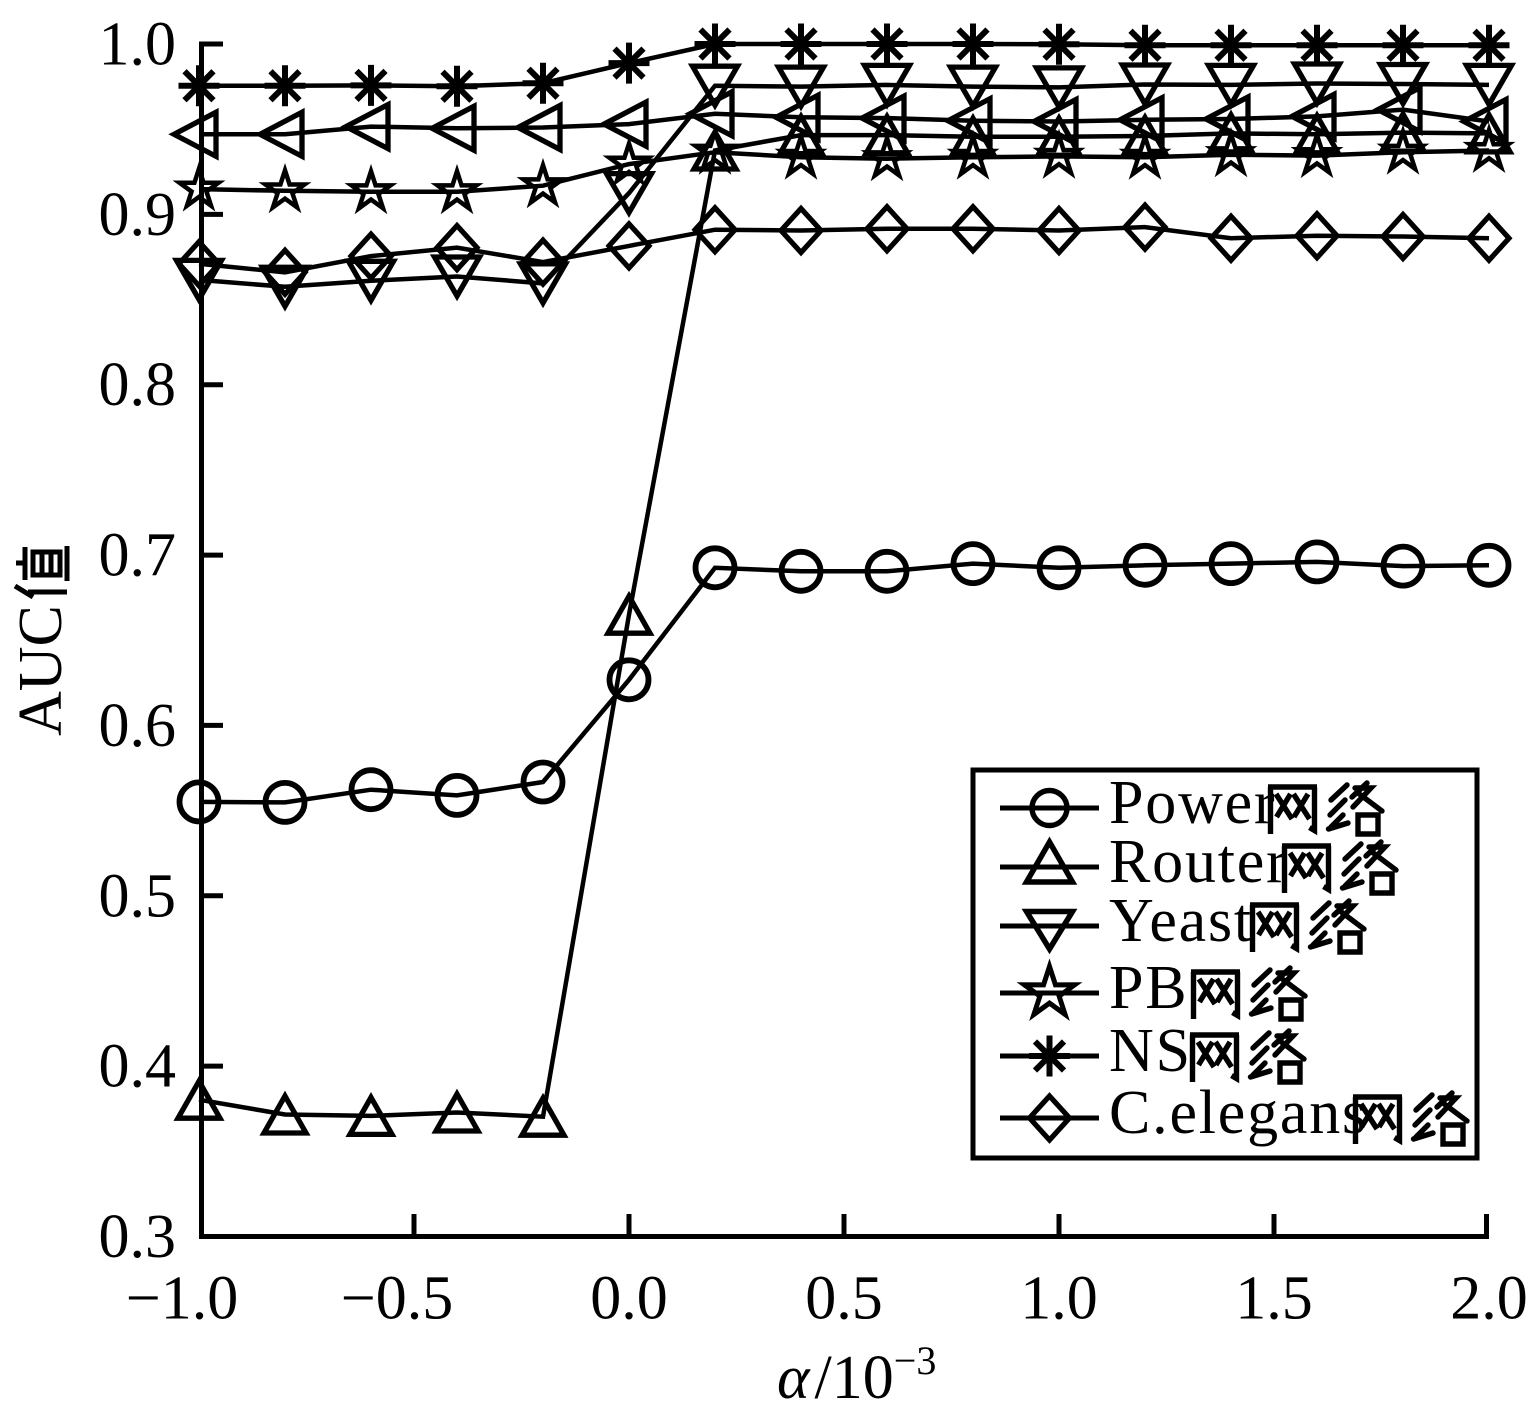  Describe the element at coordinates (397, 1299) in the screenshot. I see `svg-text: −0.5` at that location.